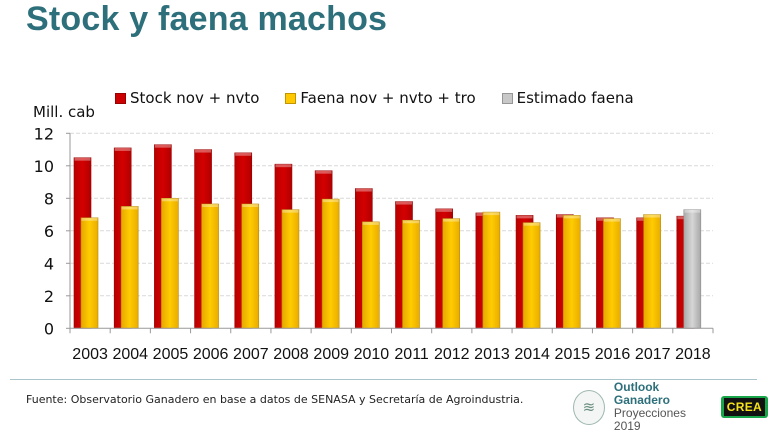  What do you see at coordinates (49, 231) in the screenshot?
I see `y-tick-label: 6` at bounding box center [49, 231].